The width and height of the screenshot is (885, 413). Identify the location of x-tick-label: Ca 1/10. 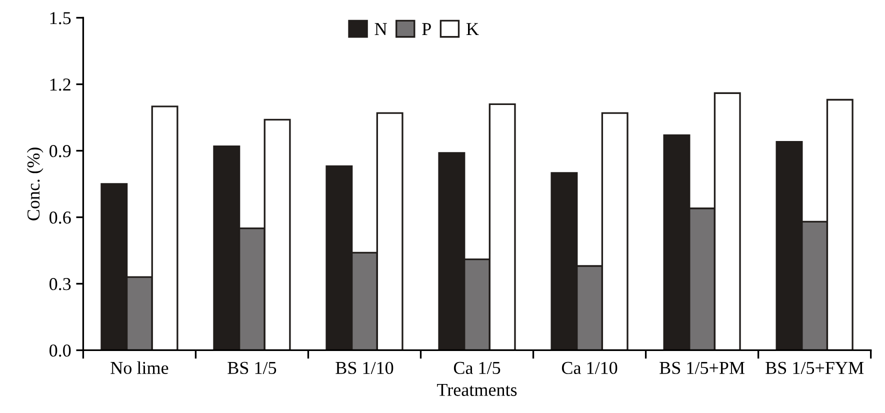
(590, 368).